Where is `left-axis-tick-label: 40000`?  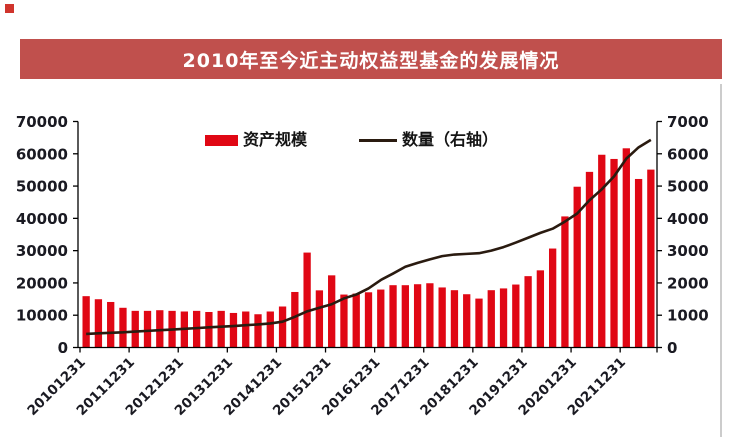
left-axis-tick-label: 40000 is located at coordinates (42, 219).